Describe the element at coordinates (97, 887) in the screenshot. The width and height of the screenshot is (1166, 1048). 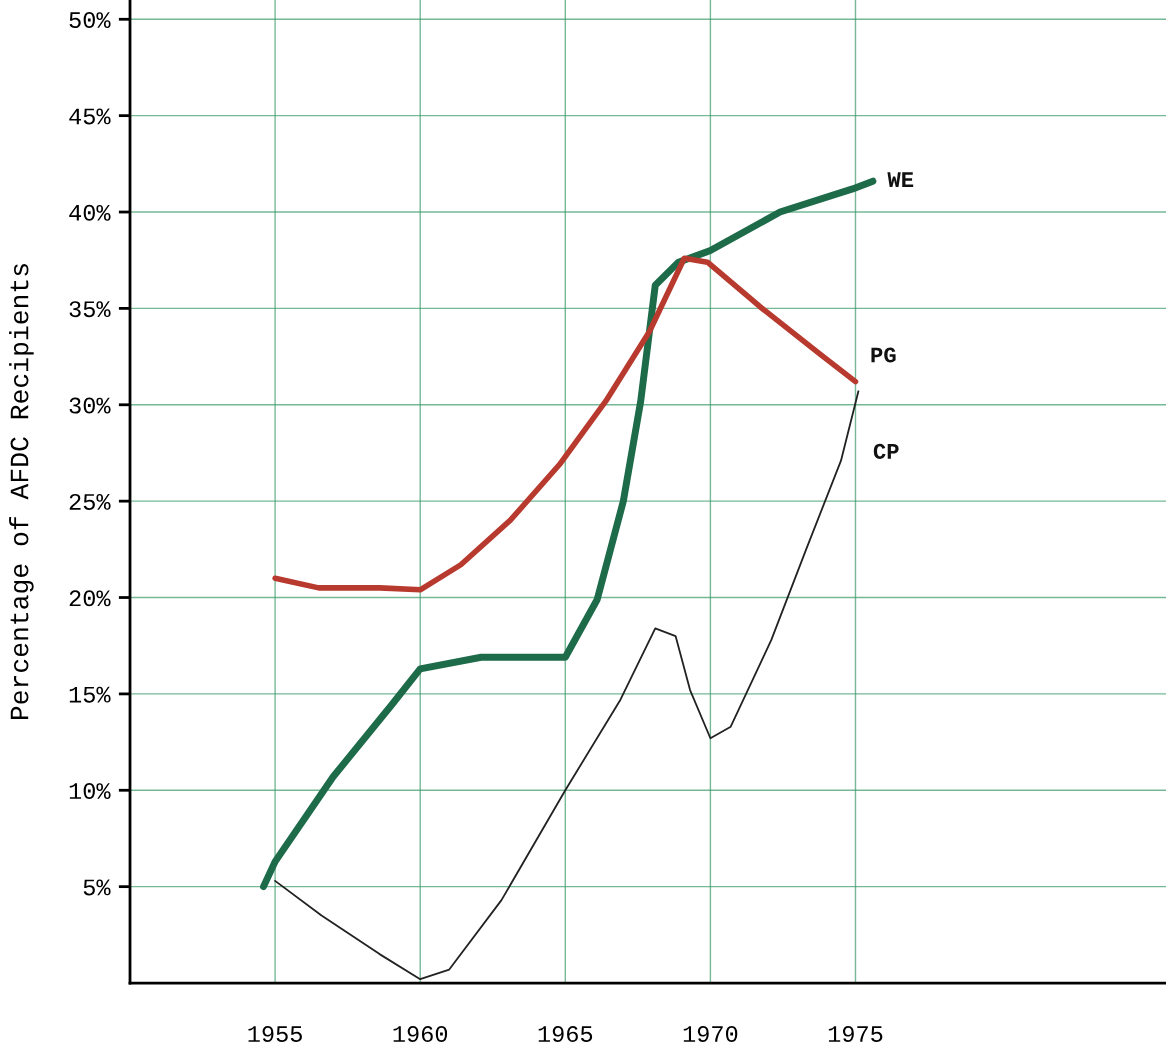
I see `y-tick-label: 5%` at that location.